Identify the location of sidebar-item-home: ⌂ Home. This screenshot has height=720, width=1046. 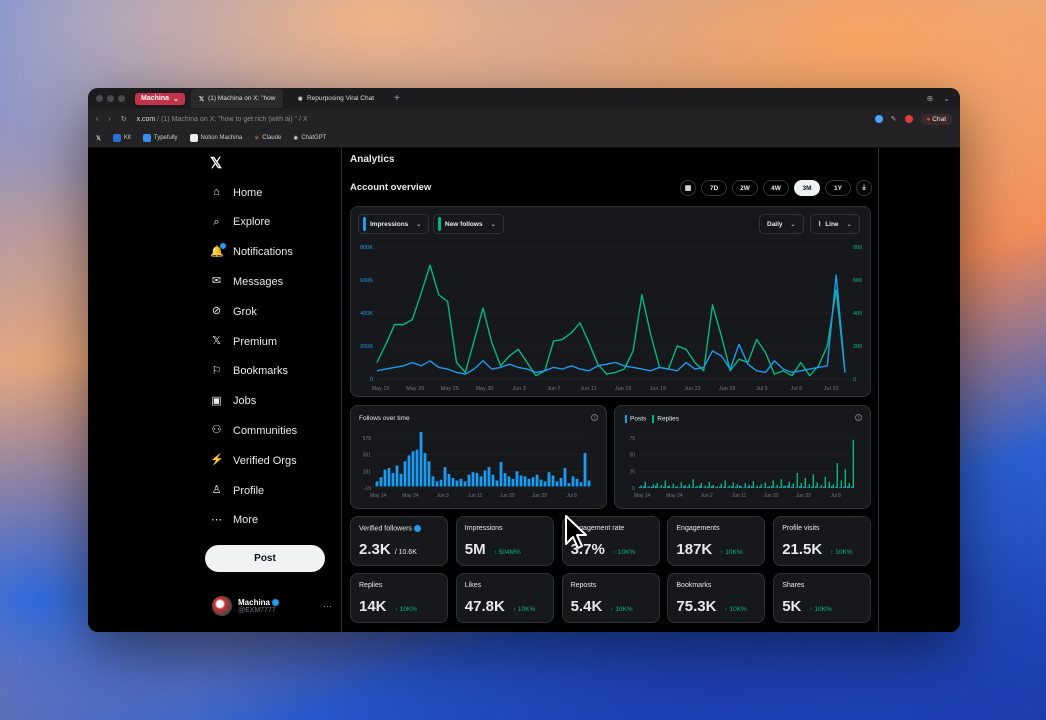
(236, 192).